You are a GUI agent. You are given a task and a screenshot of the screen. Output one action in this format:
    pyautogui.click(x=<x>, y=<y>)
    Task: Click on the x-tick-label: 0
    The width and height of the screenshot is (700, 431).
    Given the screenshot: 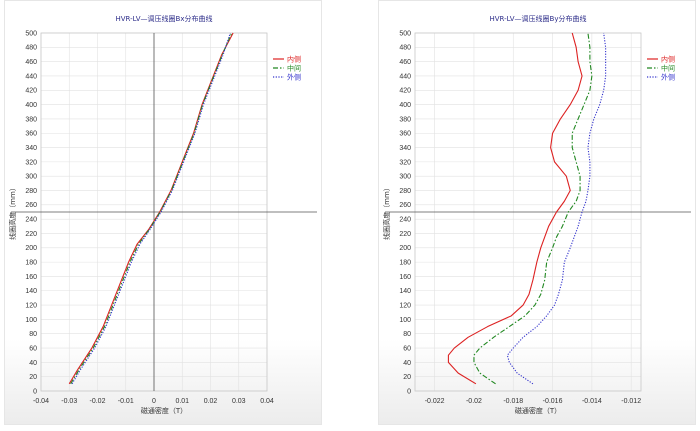 What is the action you would take?
    pyautogui.click(x=154, y=401)
    